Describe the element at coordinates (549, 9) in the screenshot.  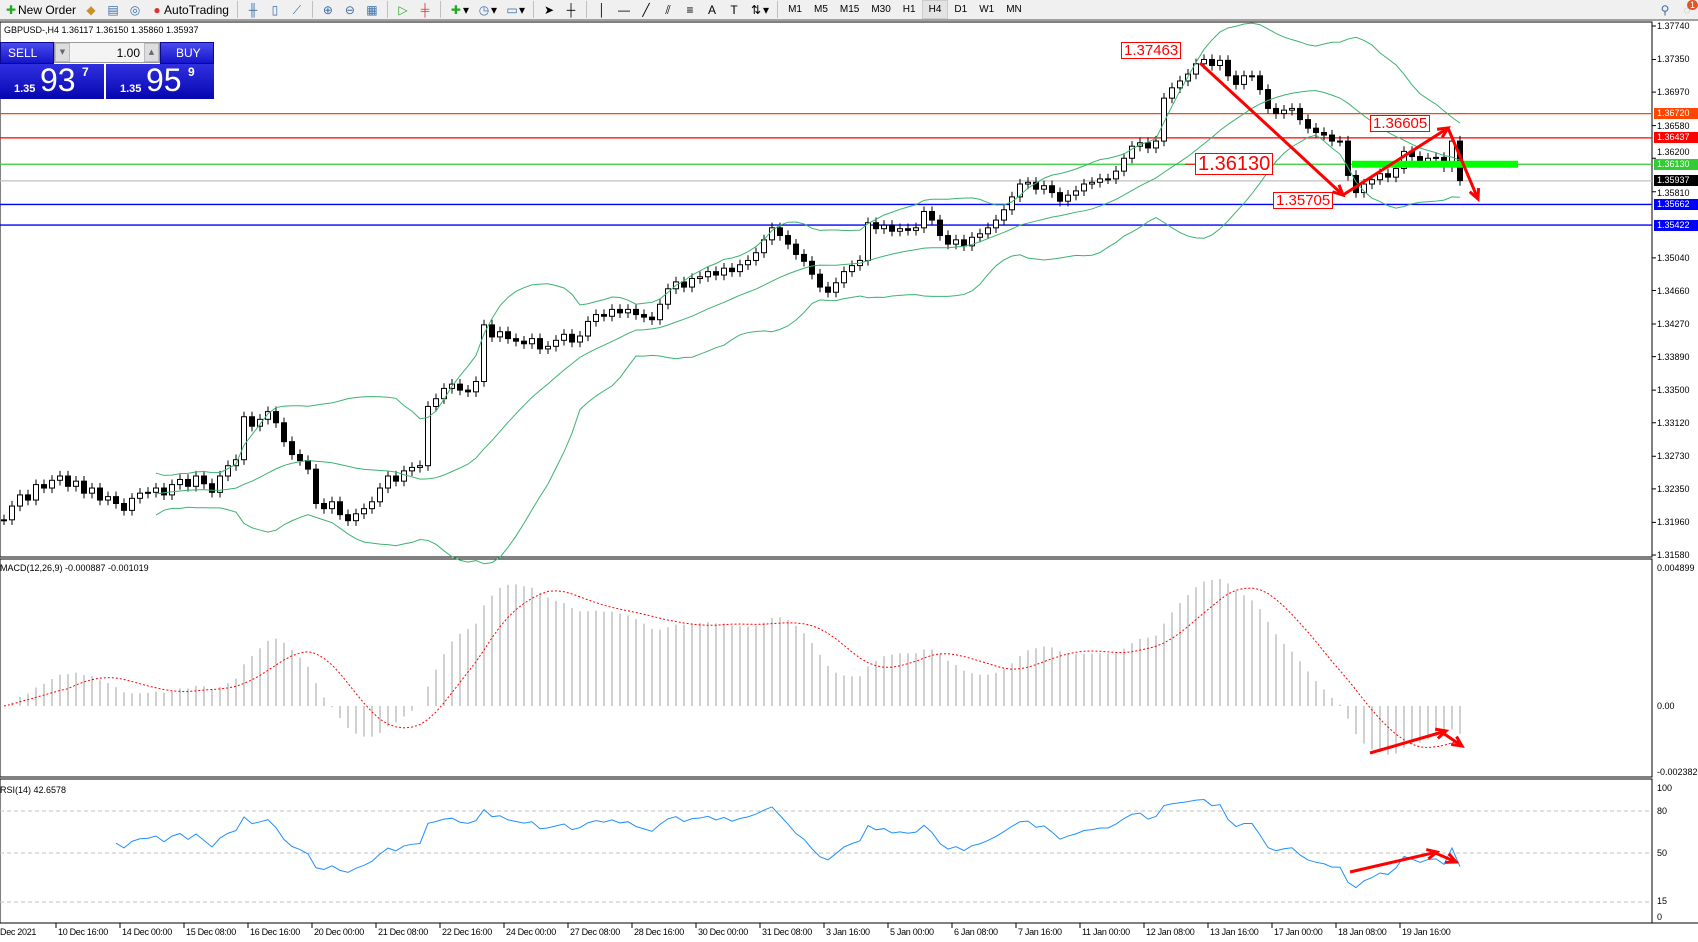
I see `cursor-button: ➤` at that location.